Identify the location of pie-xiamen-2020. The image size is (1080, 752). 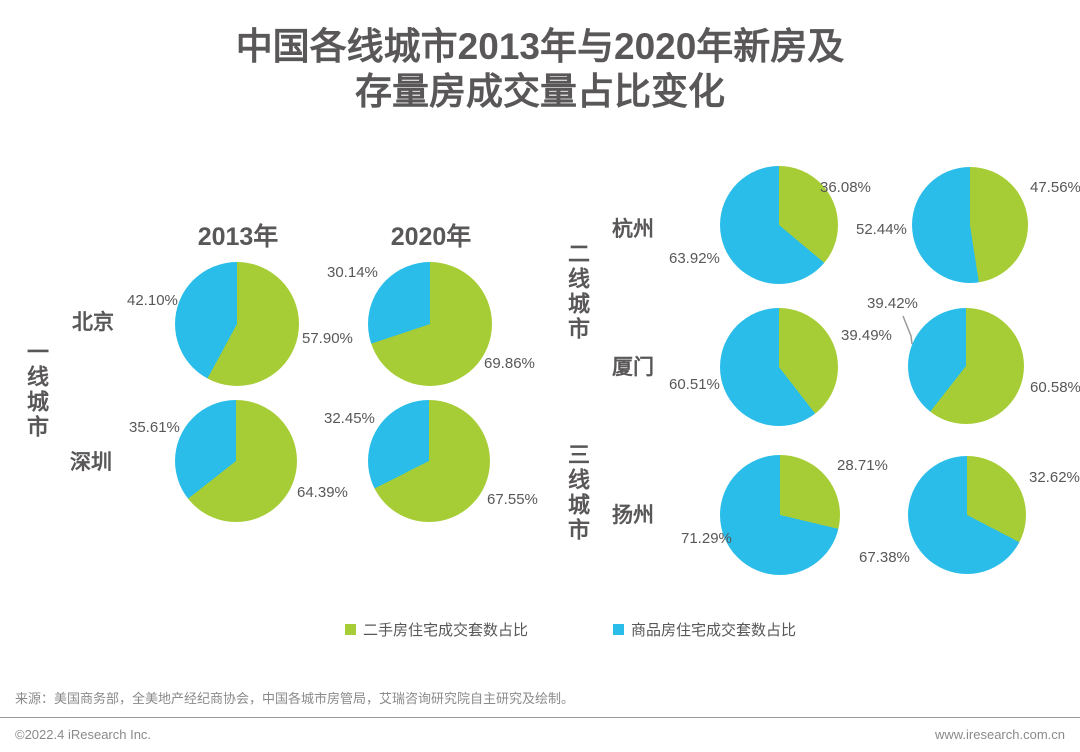
(966, 366).